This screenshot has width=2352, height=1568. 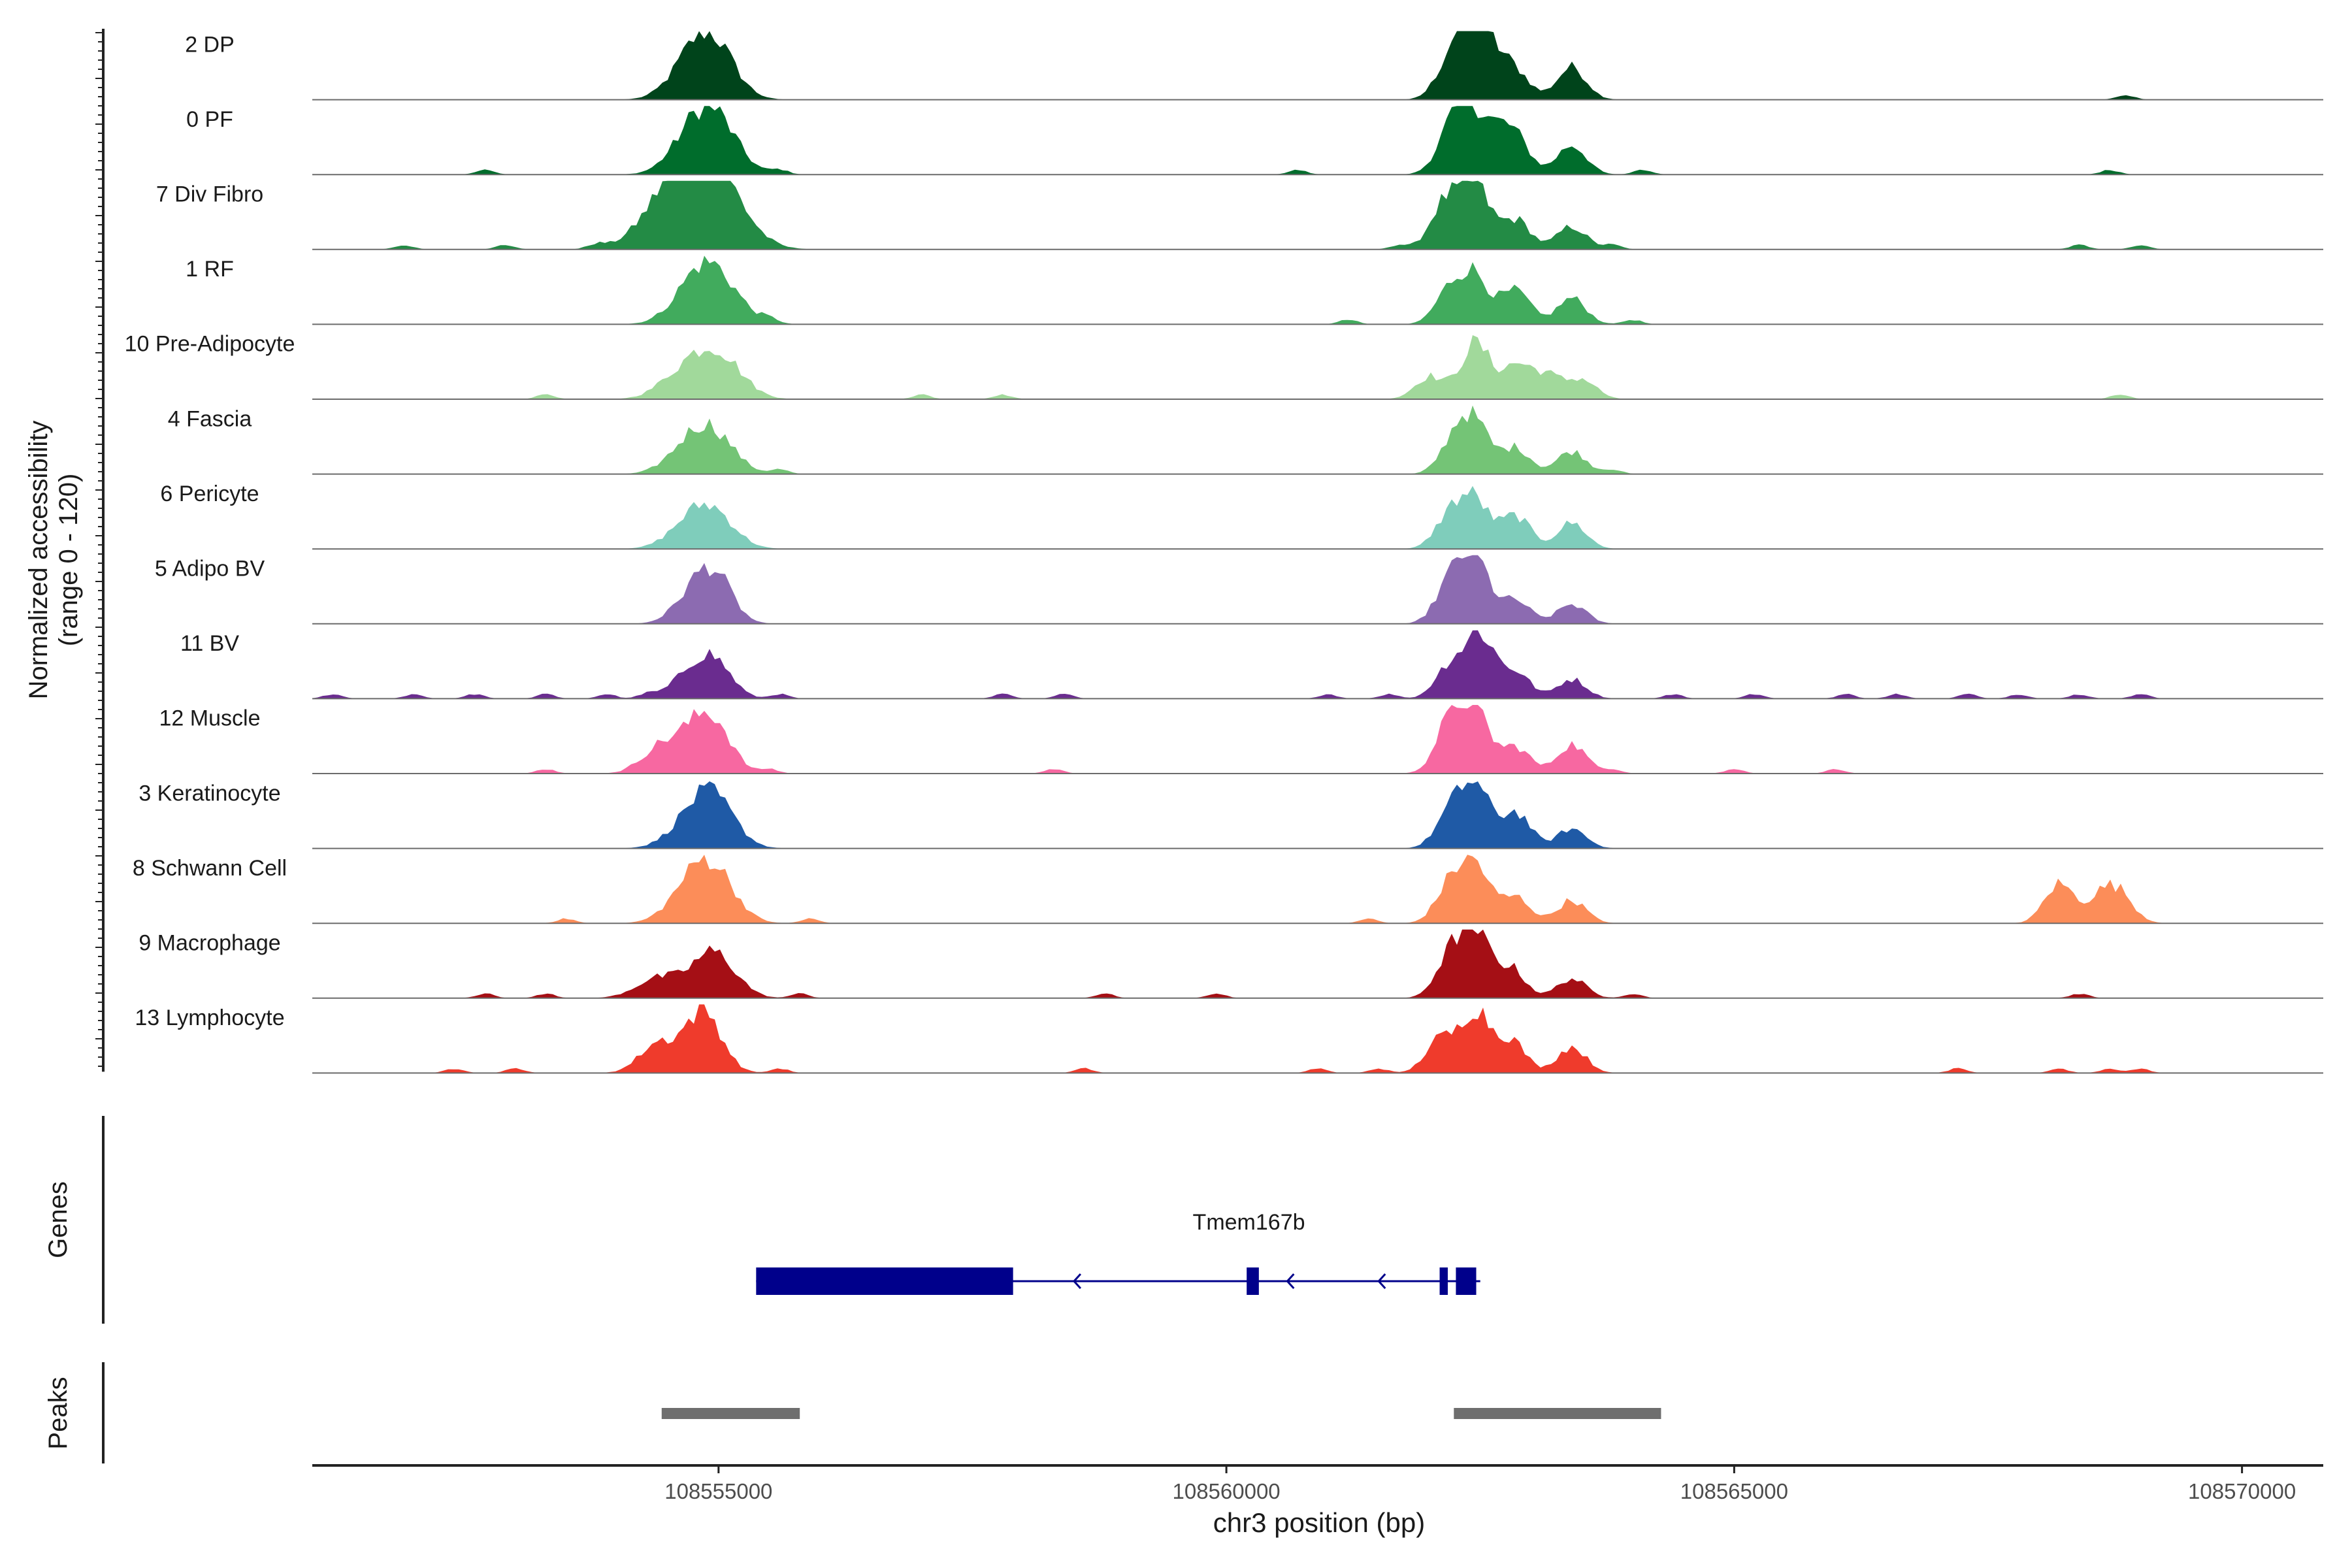 I want to click on track-label: 8 Schwann Cell, so click(x=210, y=868).